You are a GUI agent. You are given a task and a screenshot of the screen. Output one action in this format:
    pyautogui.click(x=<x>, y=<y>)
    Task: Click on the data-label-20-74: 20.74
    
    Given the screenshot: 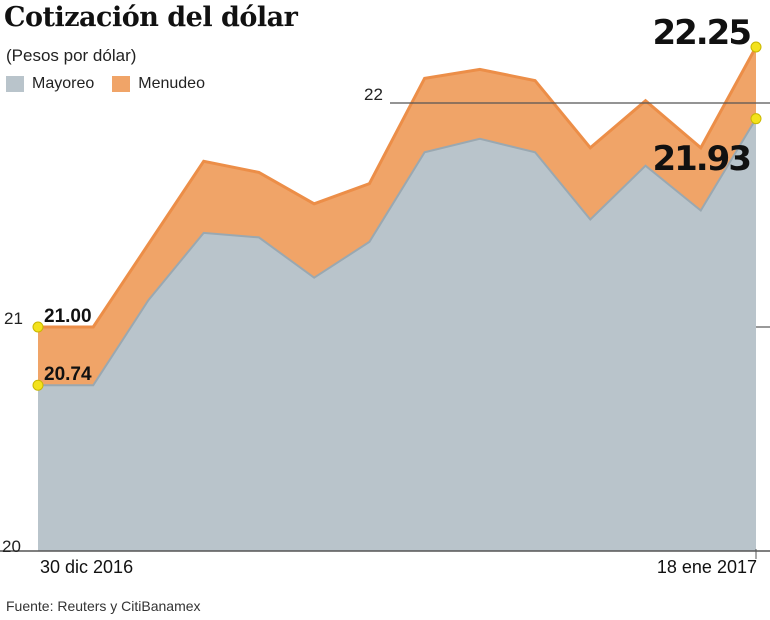 What is the action you would take?
    pyautogui.click(x=68, y=374)
    